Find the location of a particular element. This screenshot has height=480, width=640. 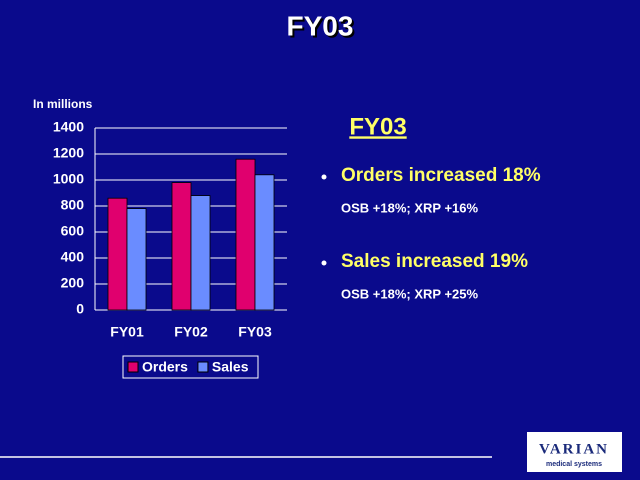

x-tick-label: FY03 is located at coordinates (255, 332).